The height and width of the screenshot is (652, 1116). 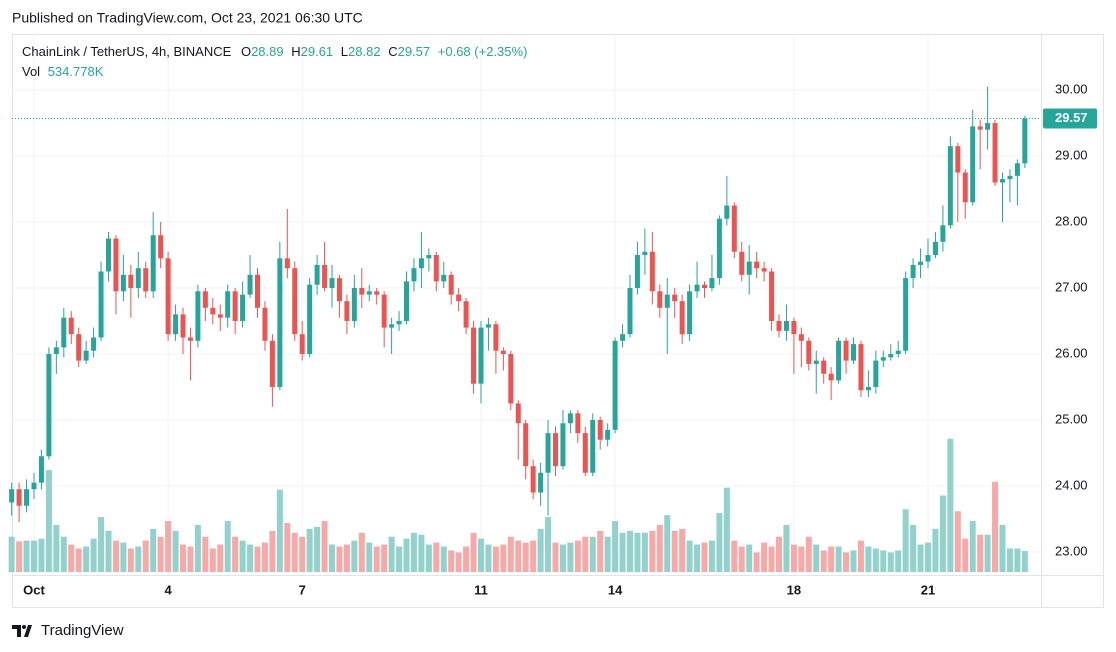 I want to click on x-tick-label: 7, so click(x=302, y=589).